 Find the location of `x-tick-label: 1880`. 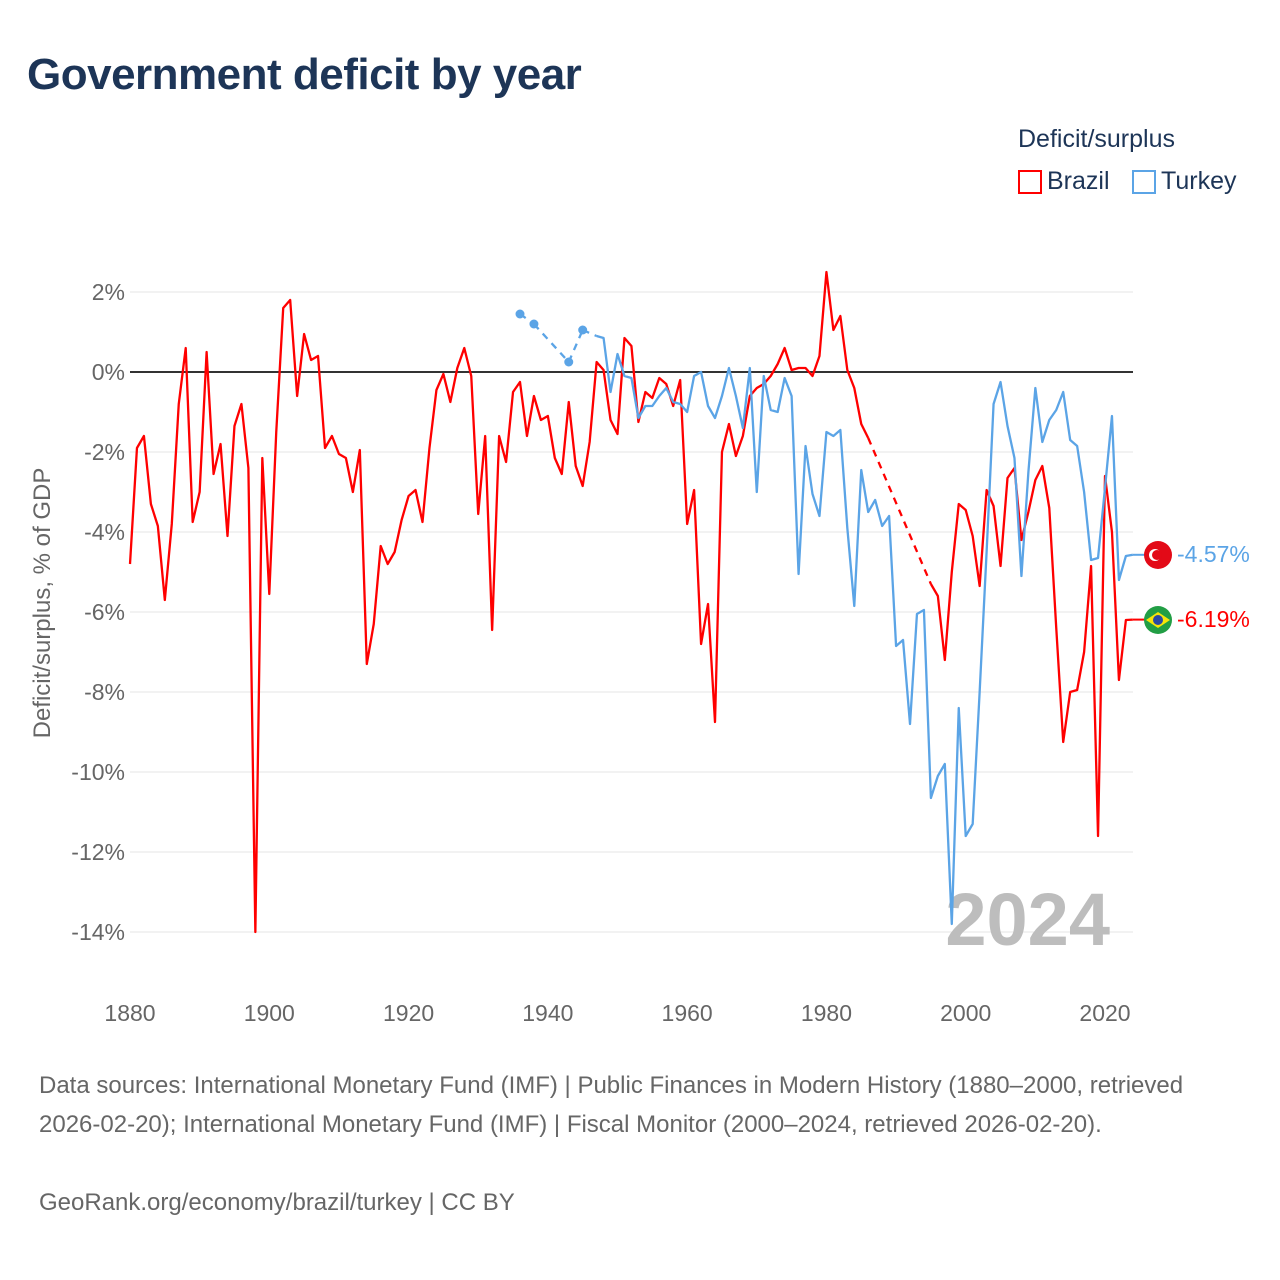

x-tick-label: 1880 is located at coordinates (129, 1013).